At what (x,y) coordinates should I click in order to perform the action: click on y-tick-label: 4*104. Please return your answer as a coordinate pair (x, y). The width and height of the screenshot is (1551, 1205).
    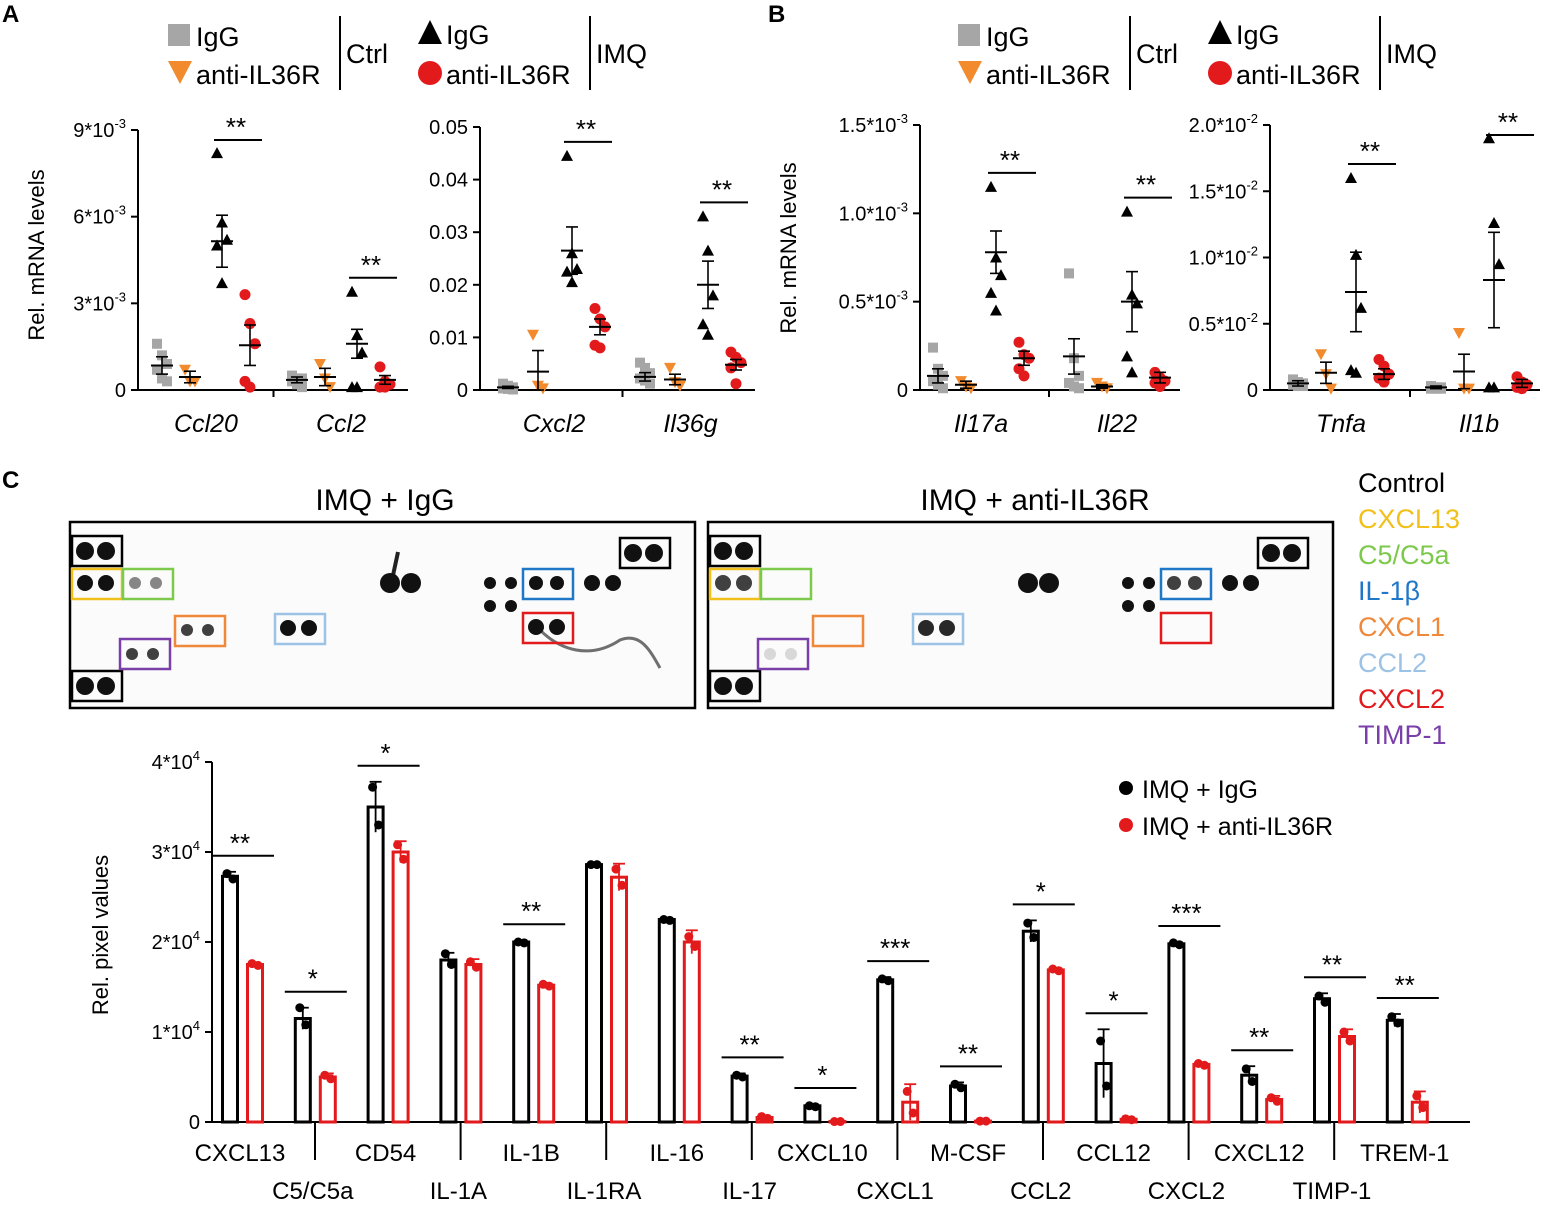
    Looking at the image, I should click on (176, 761).